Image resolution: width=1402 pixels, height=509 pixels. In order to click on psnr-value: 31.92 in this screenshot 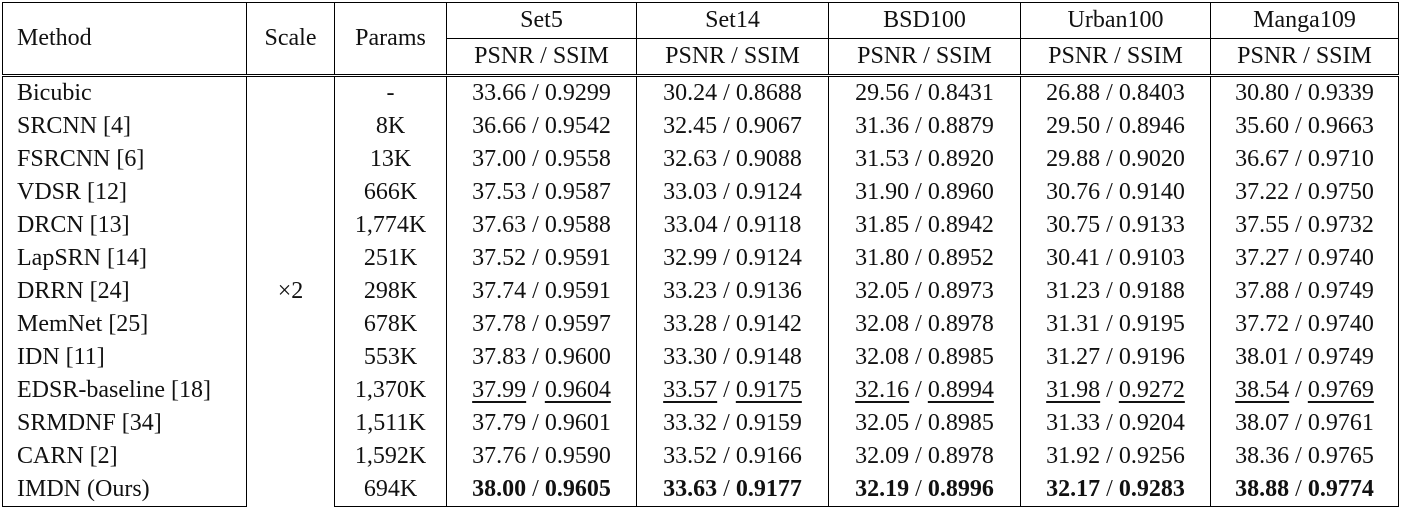, I will do `click(1073, 456)`.